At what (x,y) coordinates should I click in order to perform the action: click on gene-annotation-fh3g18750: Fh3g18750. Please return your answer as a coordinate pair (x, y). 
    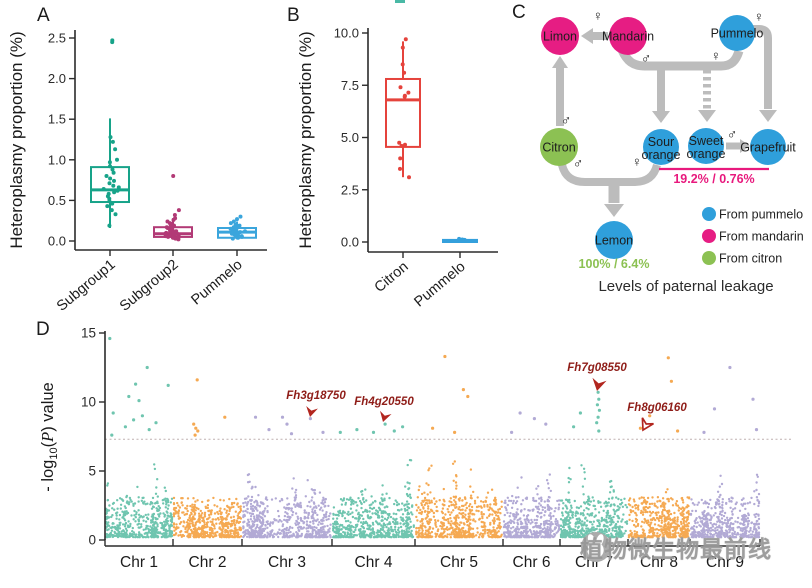
    Looking at the image, I should click on (316, 403).